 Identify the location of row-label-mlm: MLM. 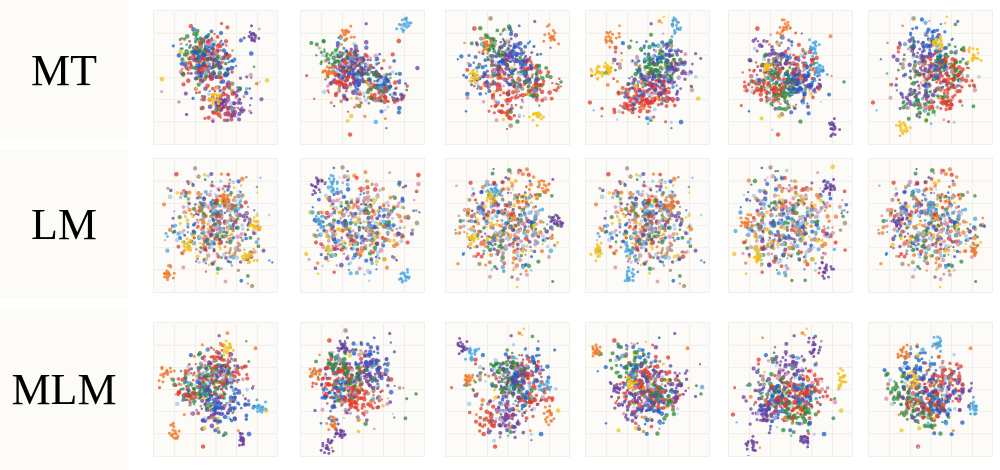
(64, 389).